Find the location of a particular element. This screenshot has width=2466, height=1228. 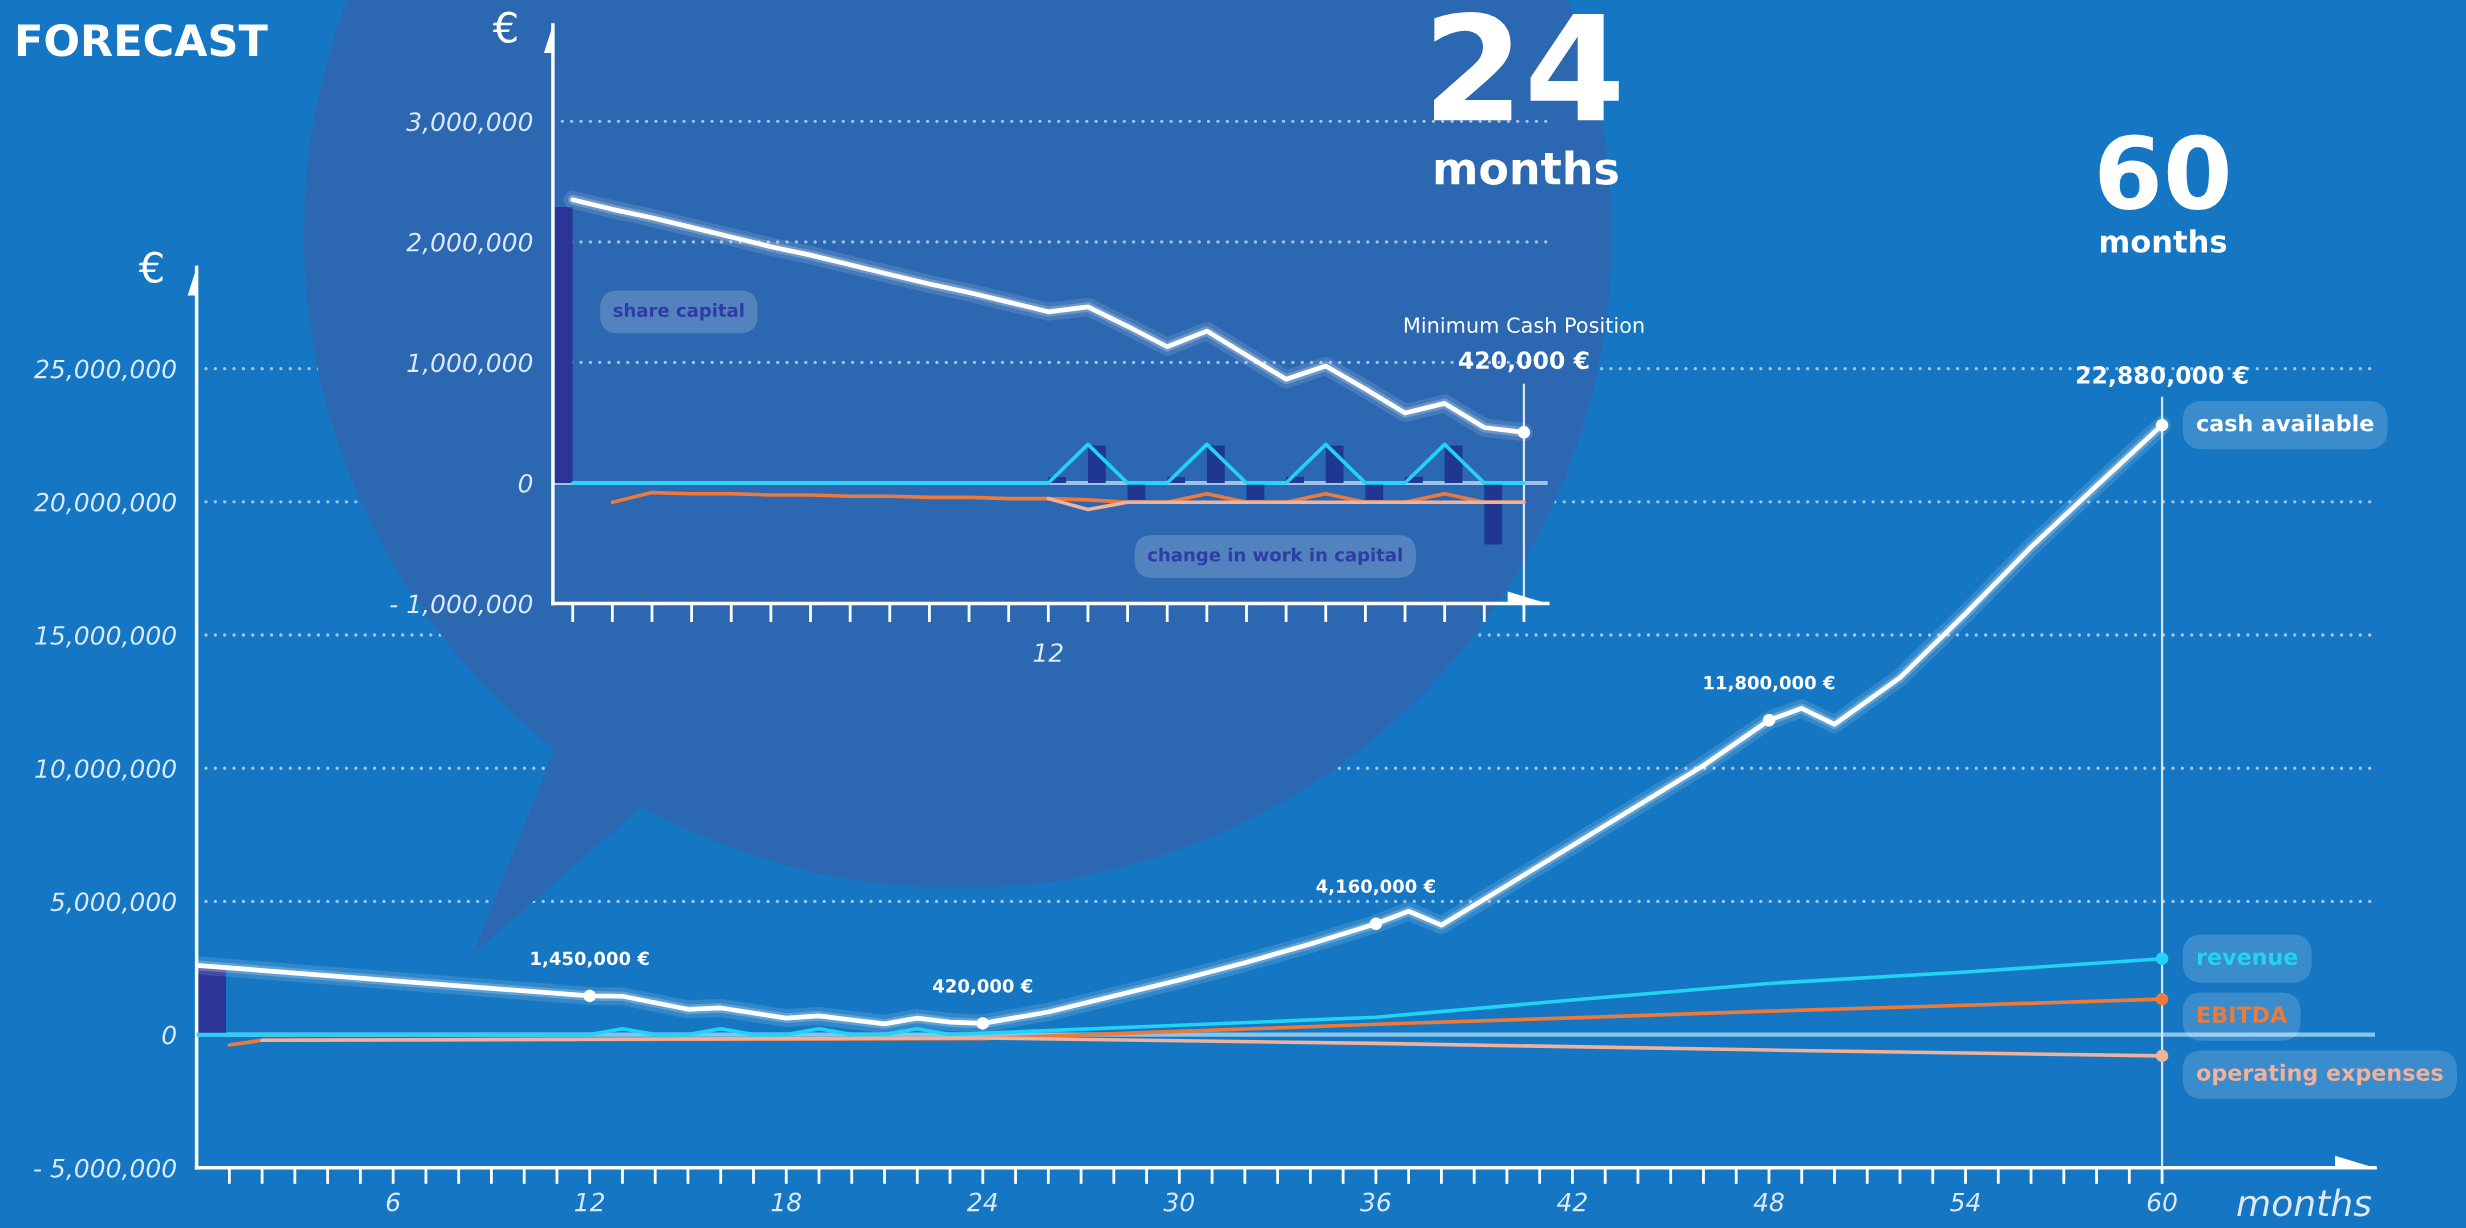

x-tick-label: 24 is located at coordinates (981, 1202).